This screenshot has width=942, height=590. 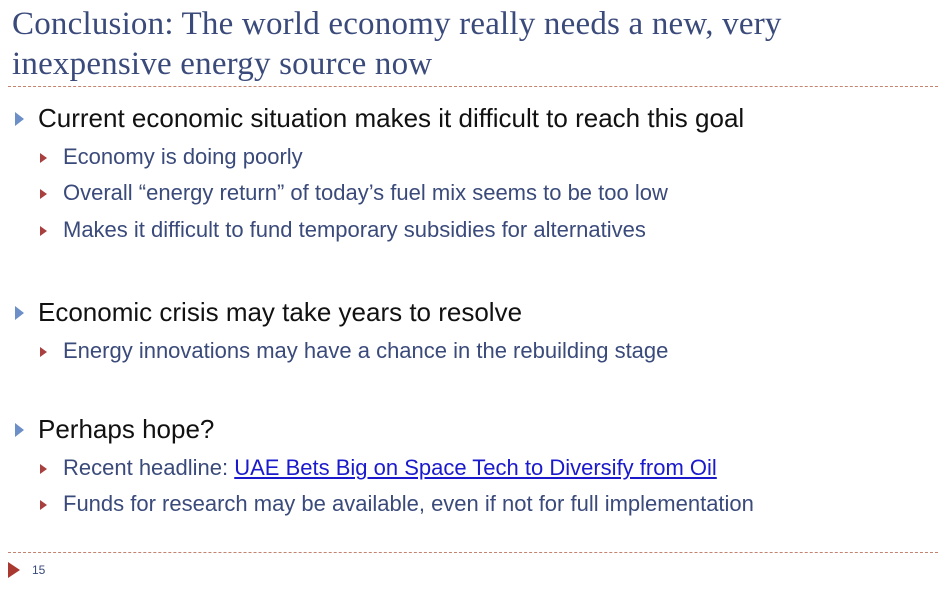 What do you see at coordinates (183, 156) in the screenshot?
I see `bullet-1-sub-1: Economy is doing poorly` at bounding box center [183, 156].